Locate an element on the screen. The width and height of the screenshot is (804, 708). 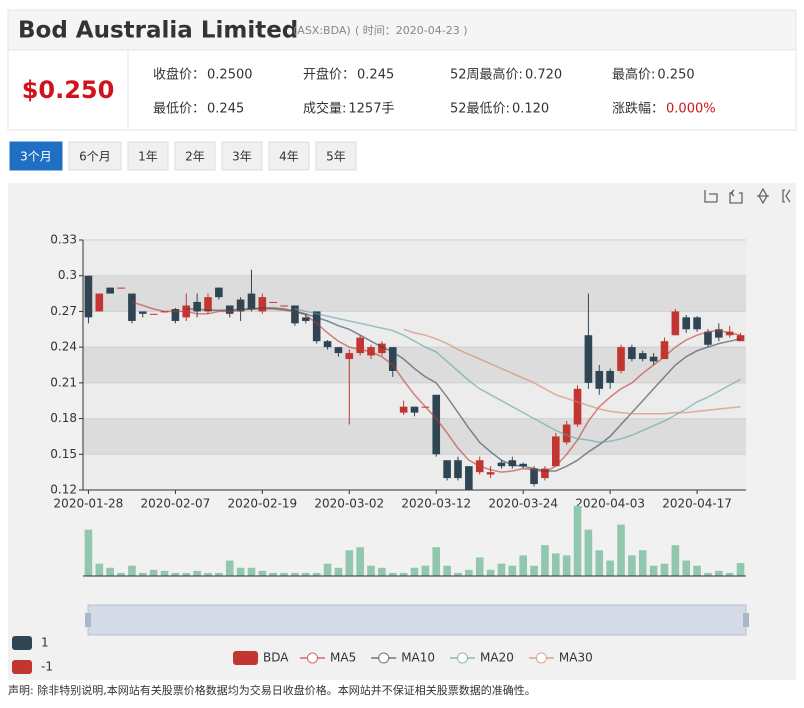
stat-label: 成交量: is located at coordinates (324, 109).